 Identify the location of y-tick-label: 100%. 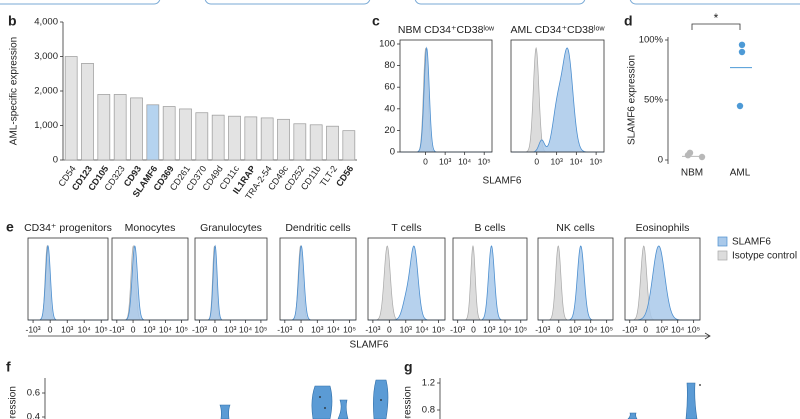
(651, 40).